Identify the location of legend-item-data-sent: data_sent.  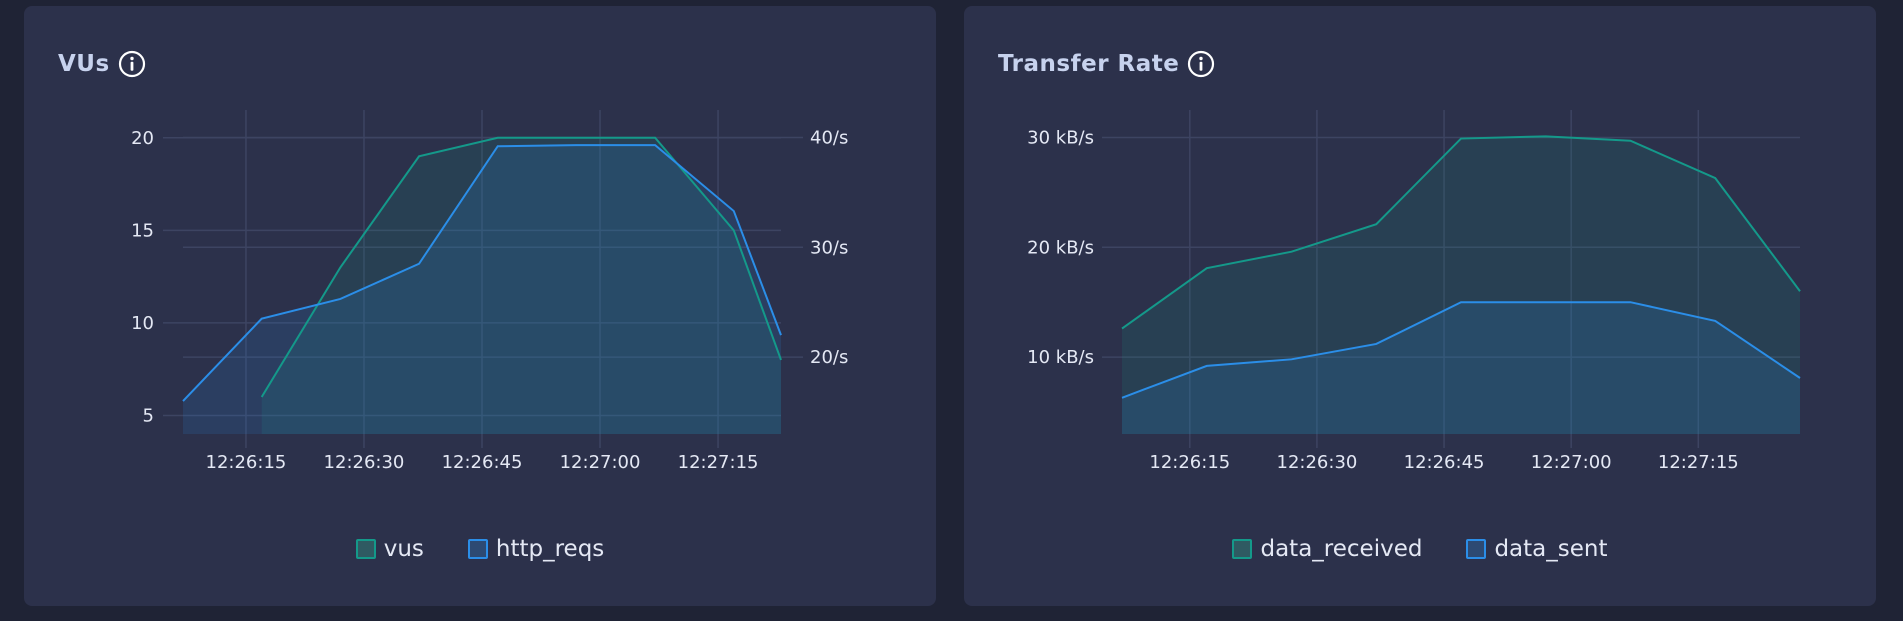
(1537, 549).